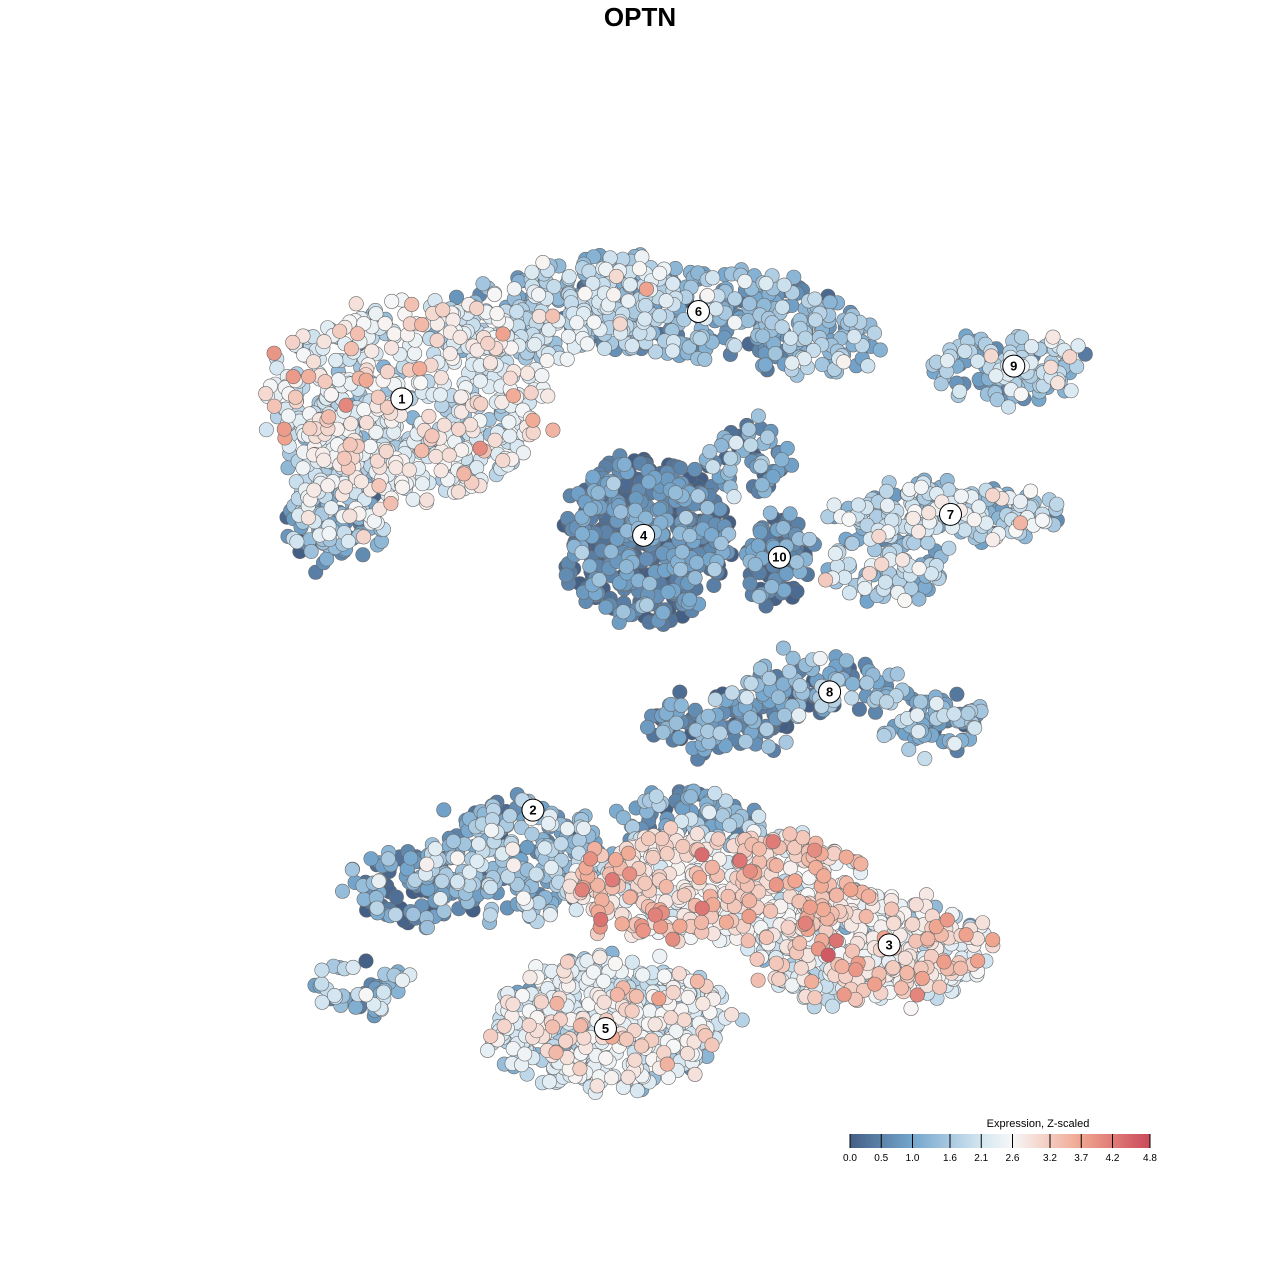 The width and height of the screenshot is (1280, 1280). I want to click on cluster-label-9: 9, so click(1014, 366).